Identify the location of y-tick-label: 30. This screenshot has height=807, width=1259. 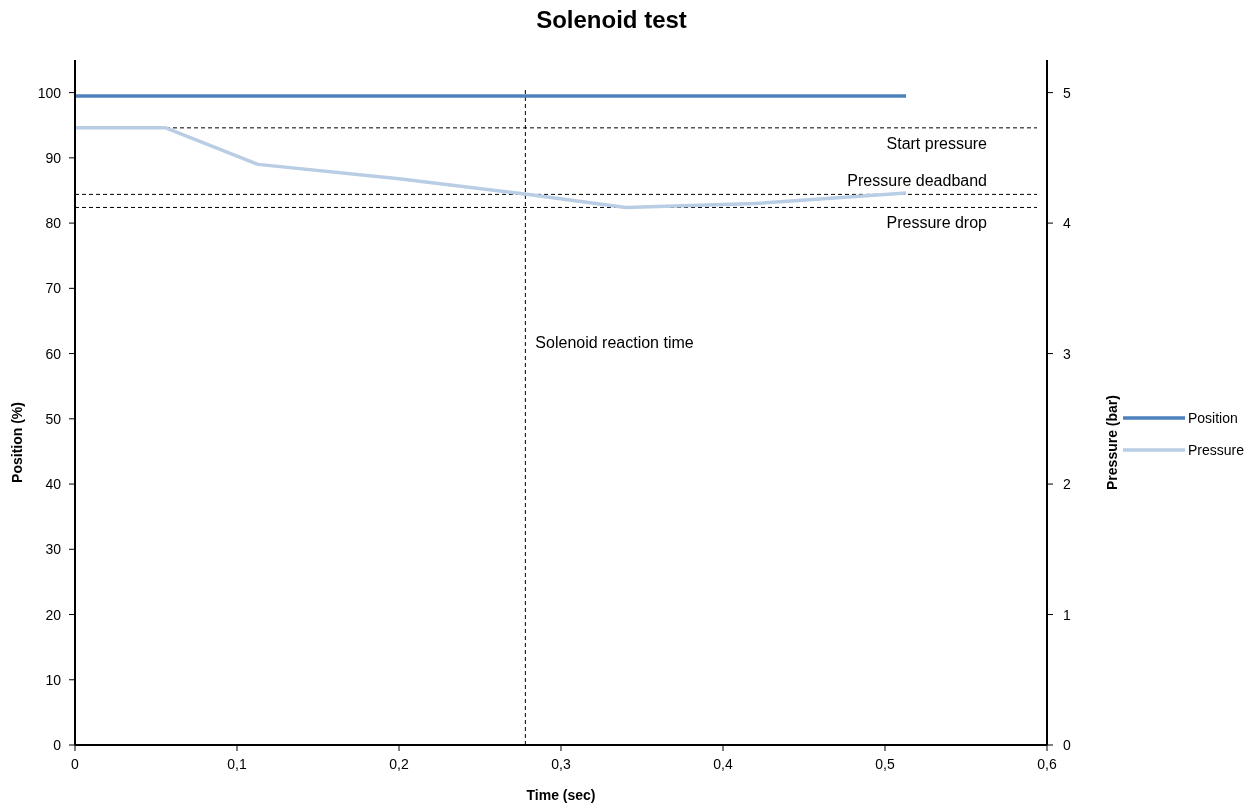
(53, 549).